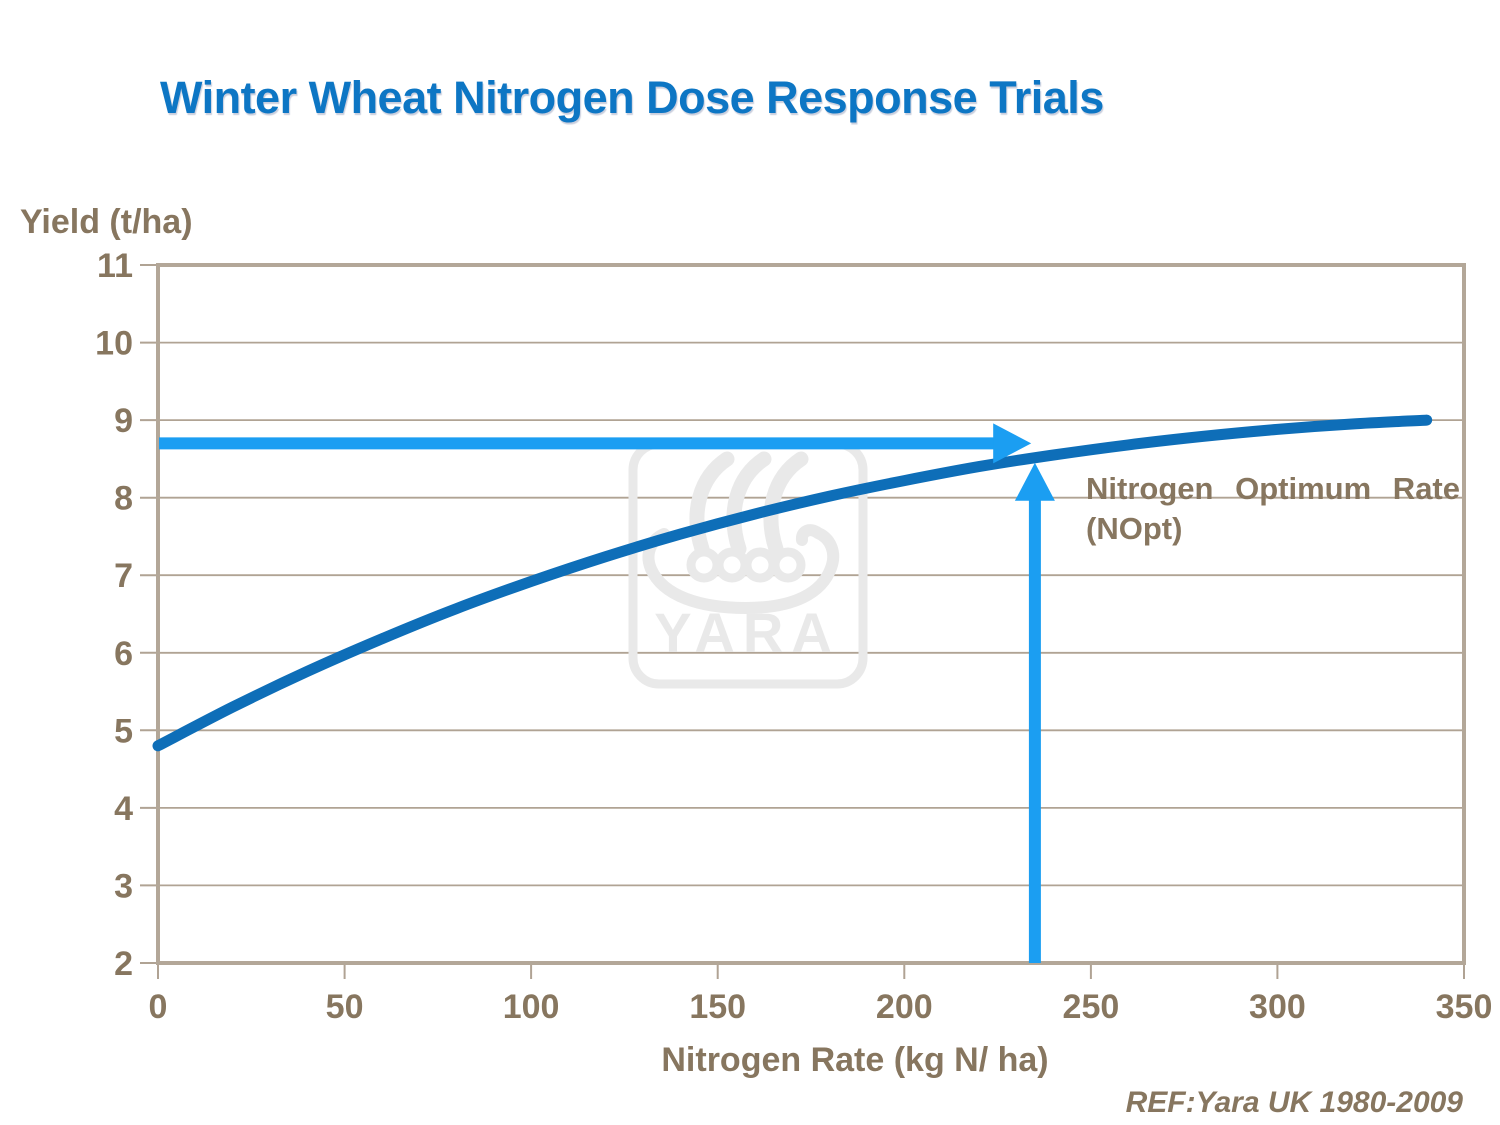 The image size is (1500, 1125). What do you see at coordinates (1134, 528) in the screenshot?
I see `nopt-annotation-line2: (NOpt)` at bounding box center [1134, 528].